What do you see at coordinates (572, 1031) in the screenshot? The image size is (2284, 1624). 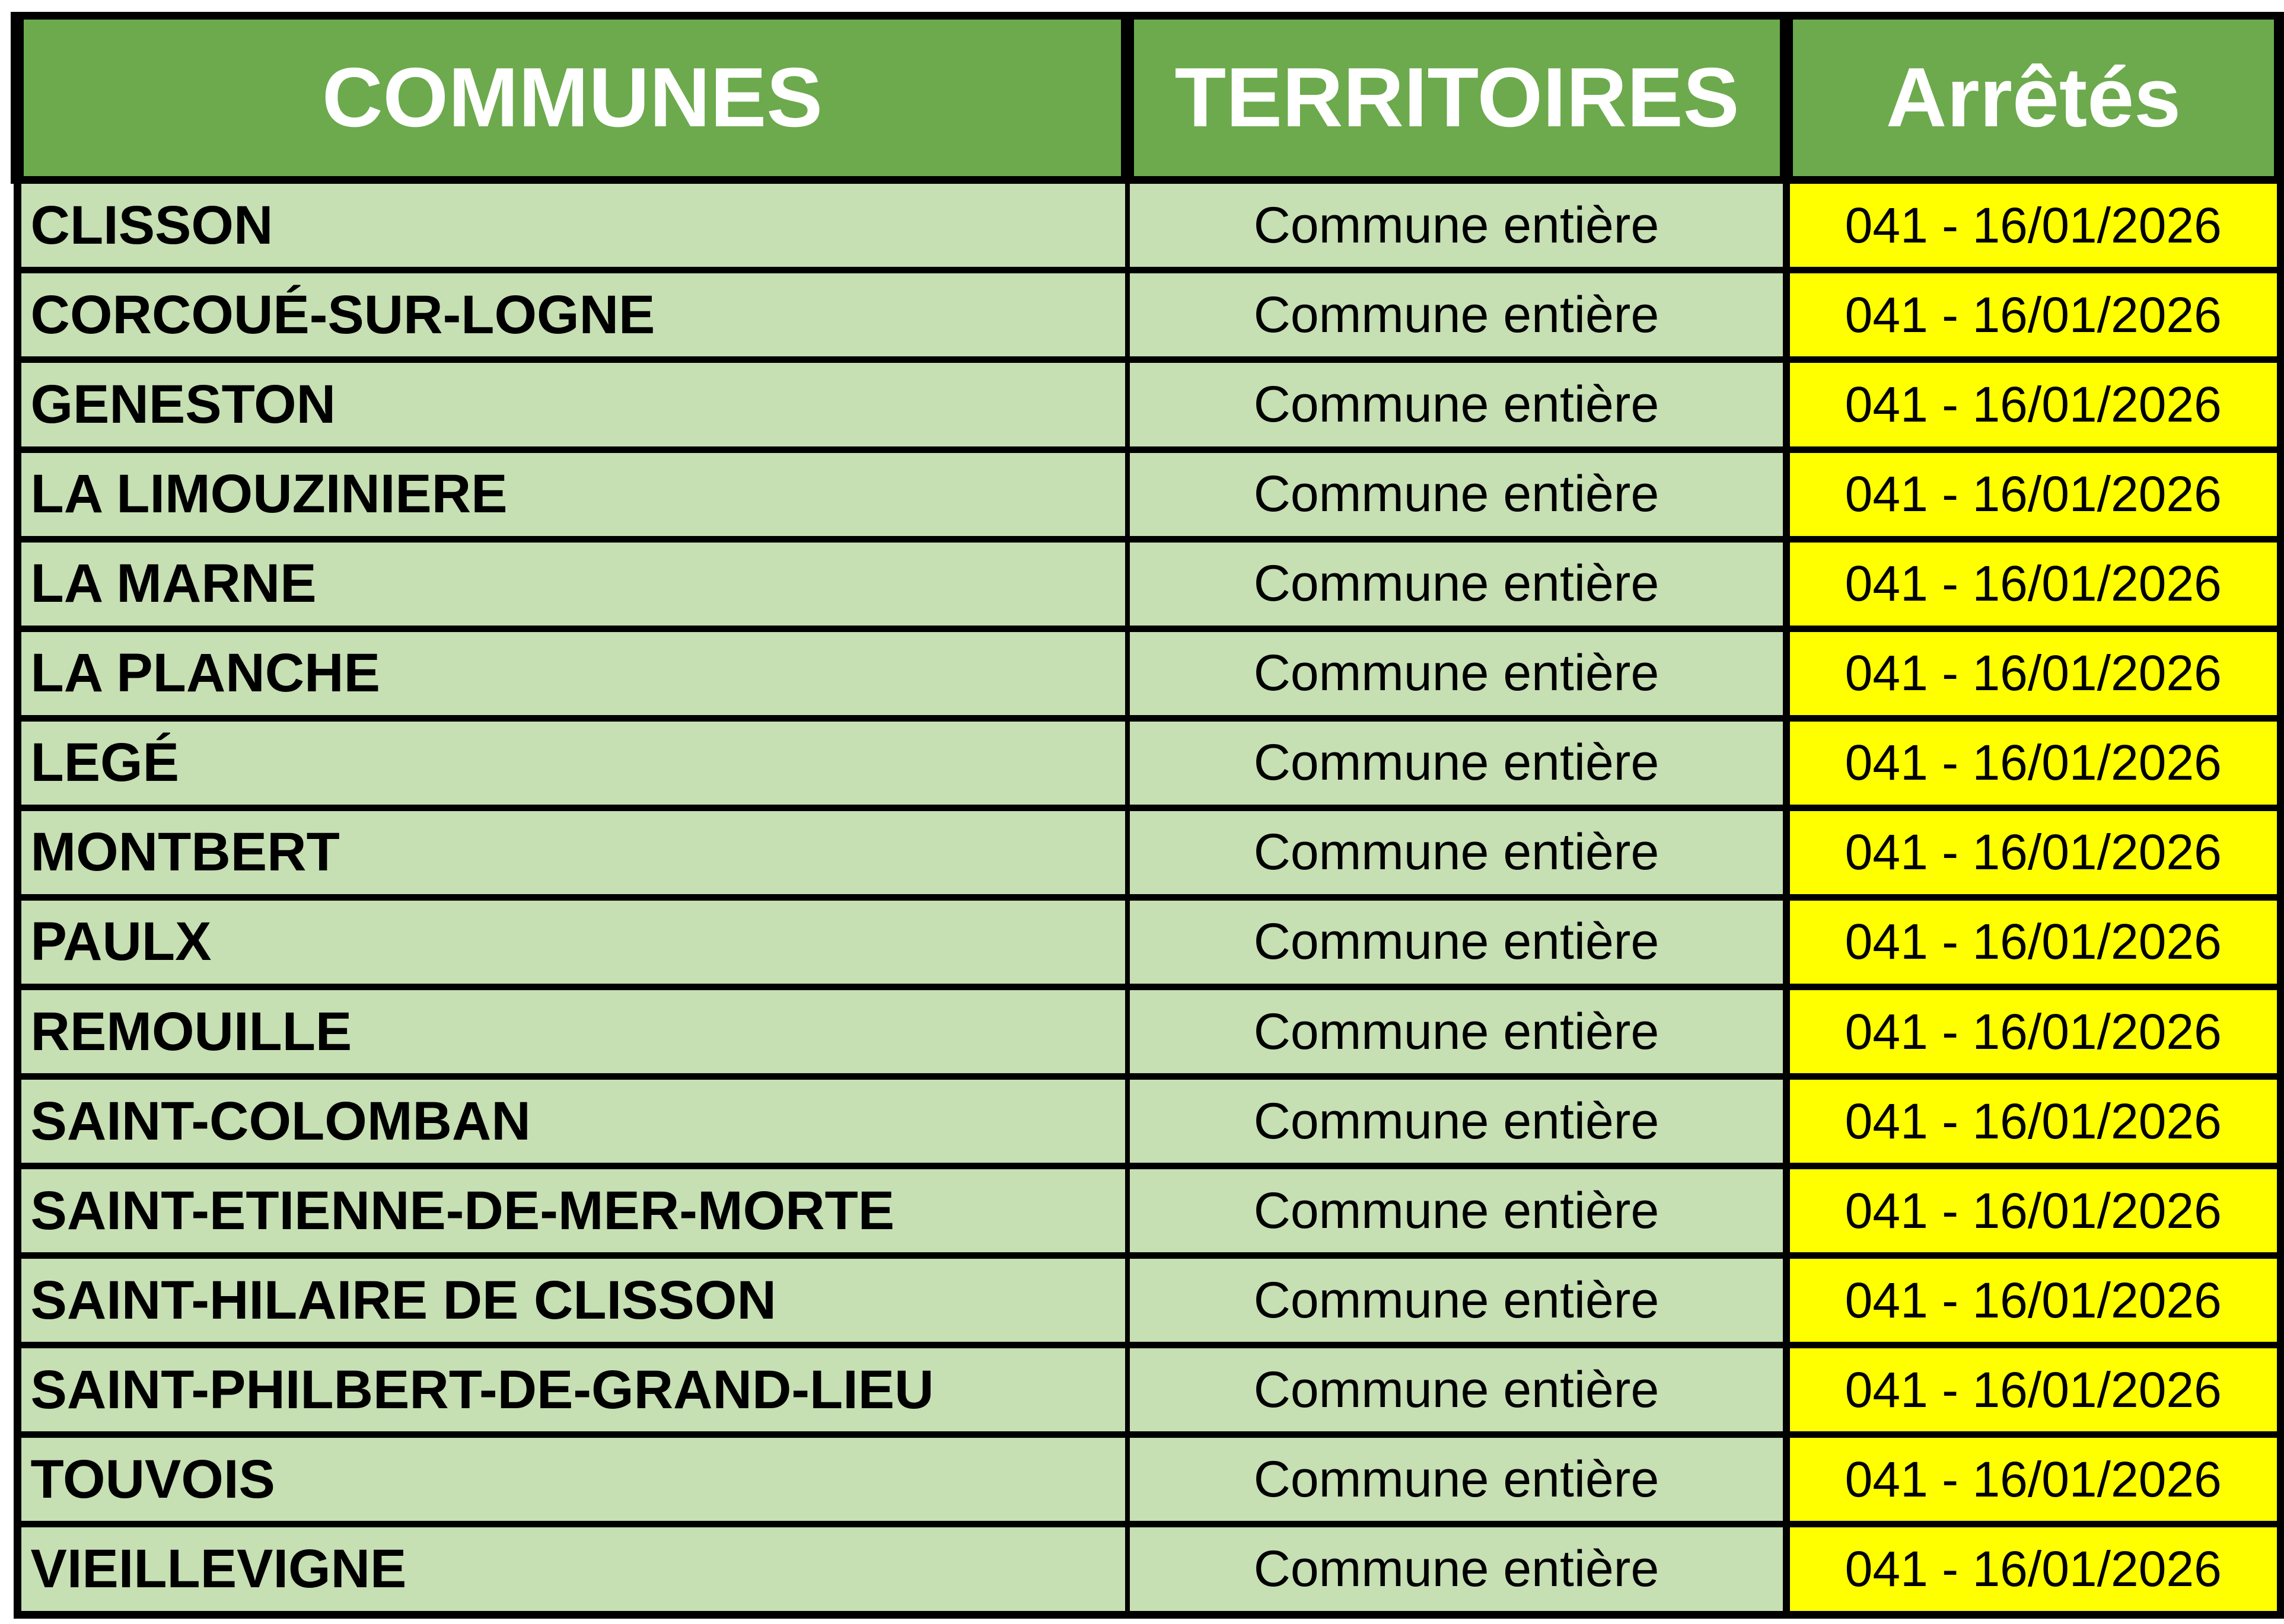 I see `commune-cell: REMOUILLE` at bounding box center [572, 1031].